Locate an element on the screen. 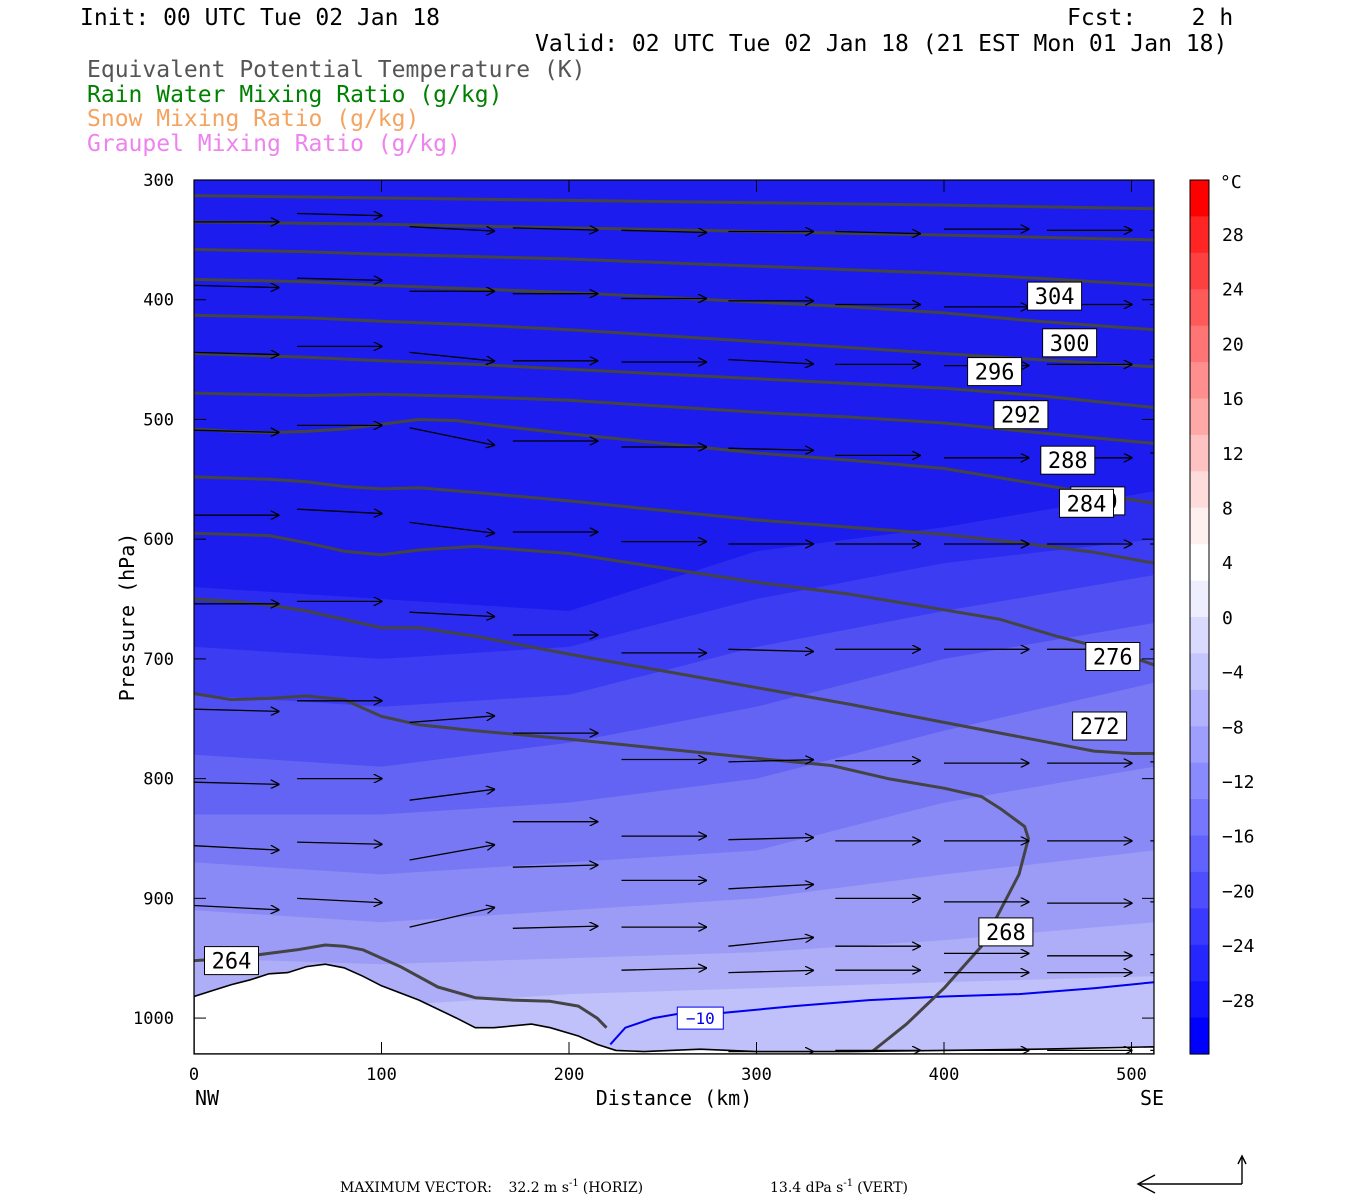 The image size is (1350, 1200). colorbar-tick-label-2: 20 is located at coordinates (1233, 344).